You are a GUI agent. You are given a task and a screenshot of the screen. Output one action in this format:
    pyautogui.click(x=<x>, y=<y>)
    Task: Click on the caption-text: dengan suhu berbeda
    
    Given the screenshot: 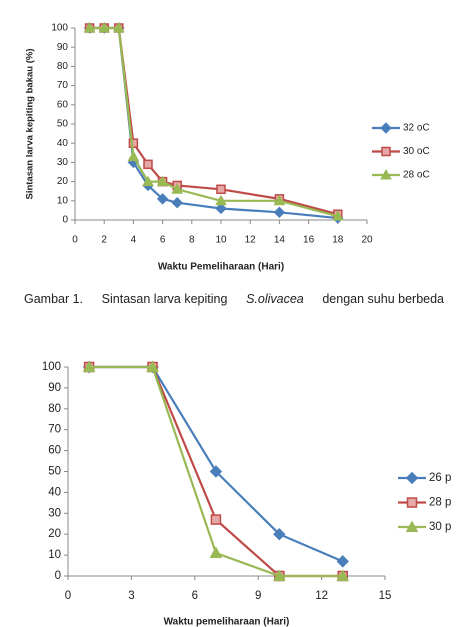 What is the action you would take?
    pyautogui.click(x=383, y=299)
    